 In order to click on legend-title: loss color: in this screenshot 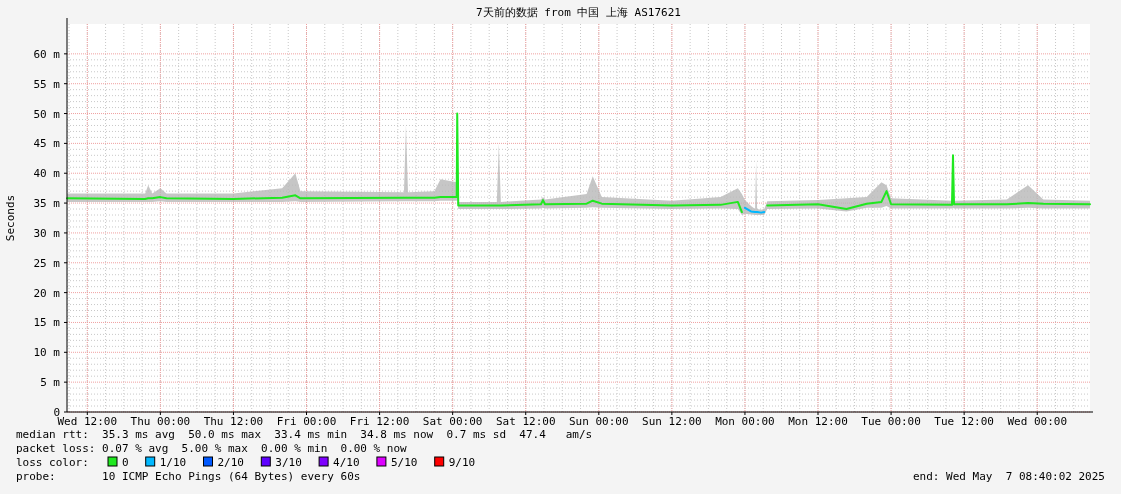, I will do `click(52, 462)`.